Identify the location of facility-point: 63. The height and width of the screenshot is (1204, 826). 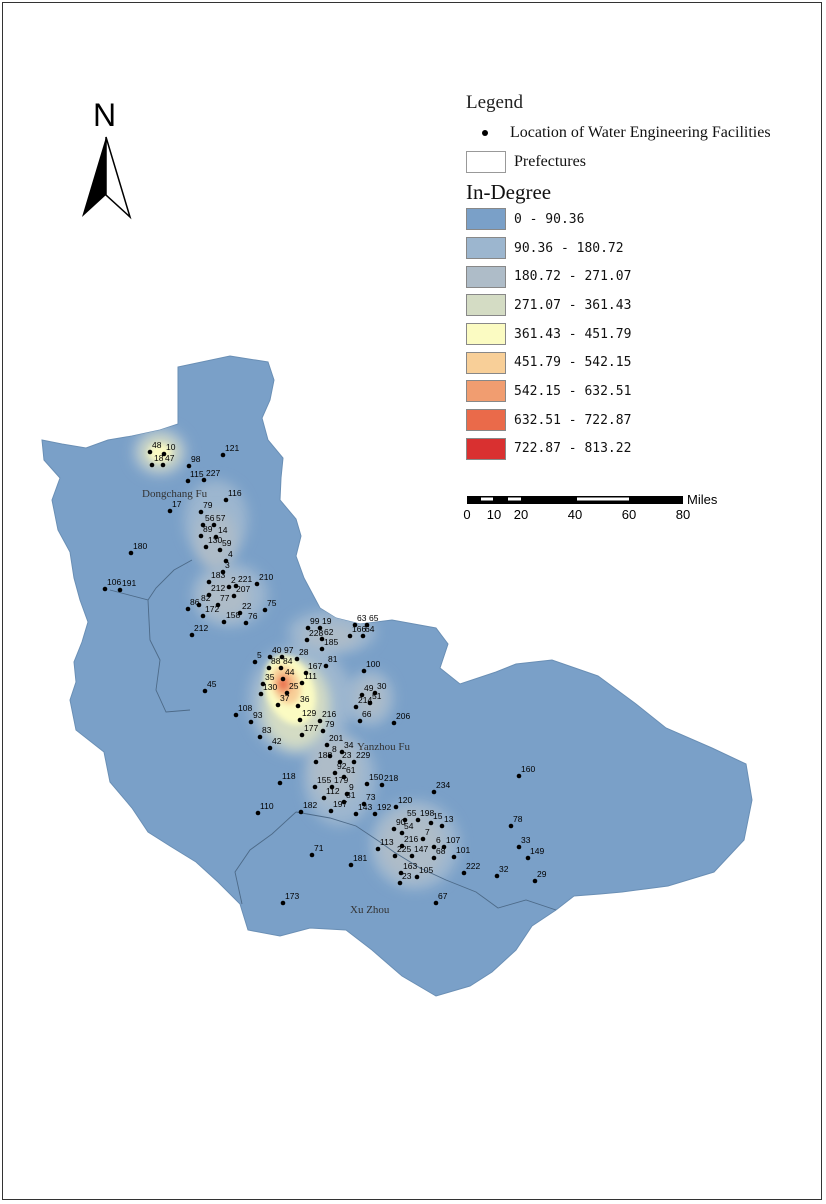
(359, 620).